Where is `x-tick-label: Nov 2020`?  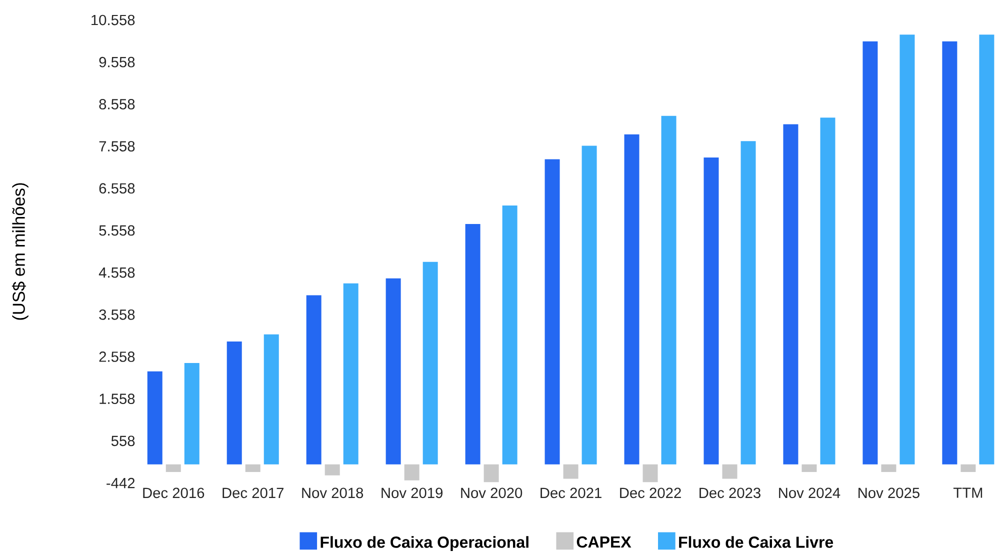
x-tick-label: Nov 2020 is located at coordinates (491, 493).